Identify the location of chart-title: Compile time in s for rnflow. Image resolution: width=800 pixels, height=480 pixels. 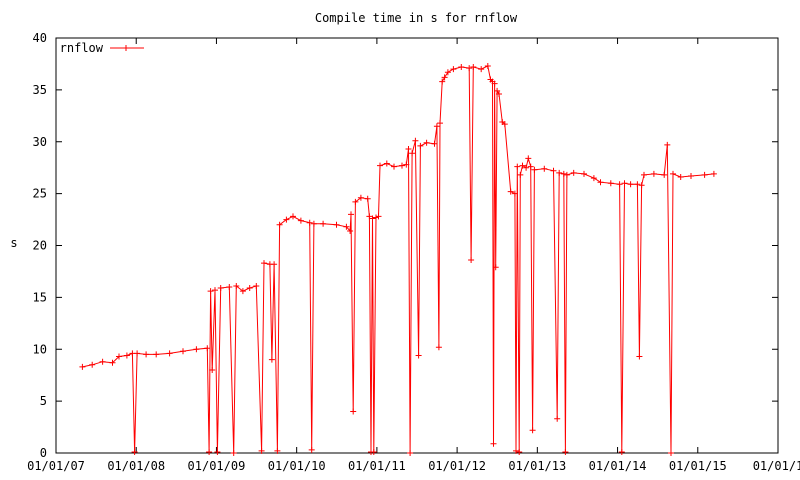
(416, 18).